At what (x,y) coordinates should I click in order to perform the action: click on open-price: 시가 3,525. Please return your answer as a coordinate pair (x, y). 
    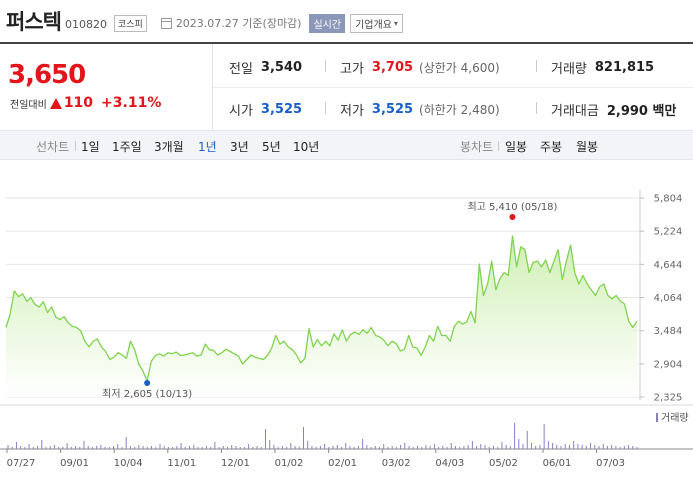
    Looking at the image, I should click on (265, 109).